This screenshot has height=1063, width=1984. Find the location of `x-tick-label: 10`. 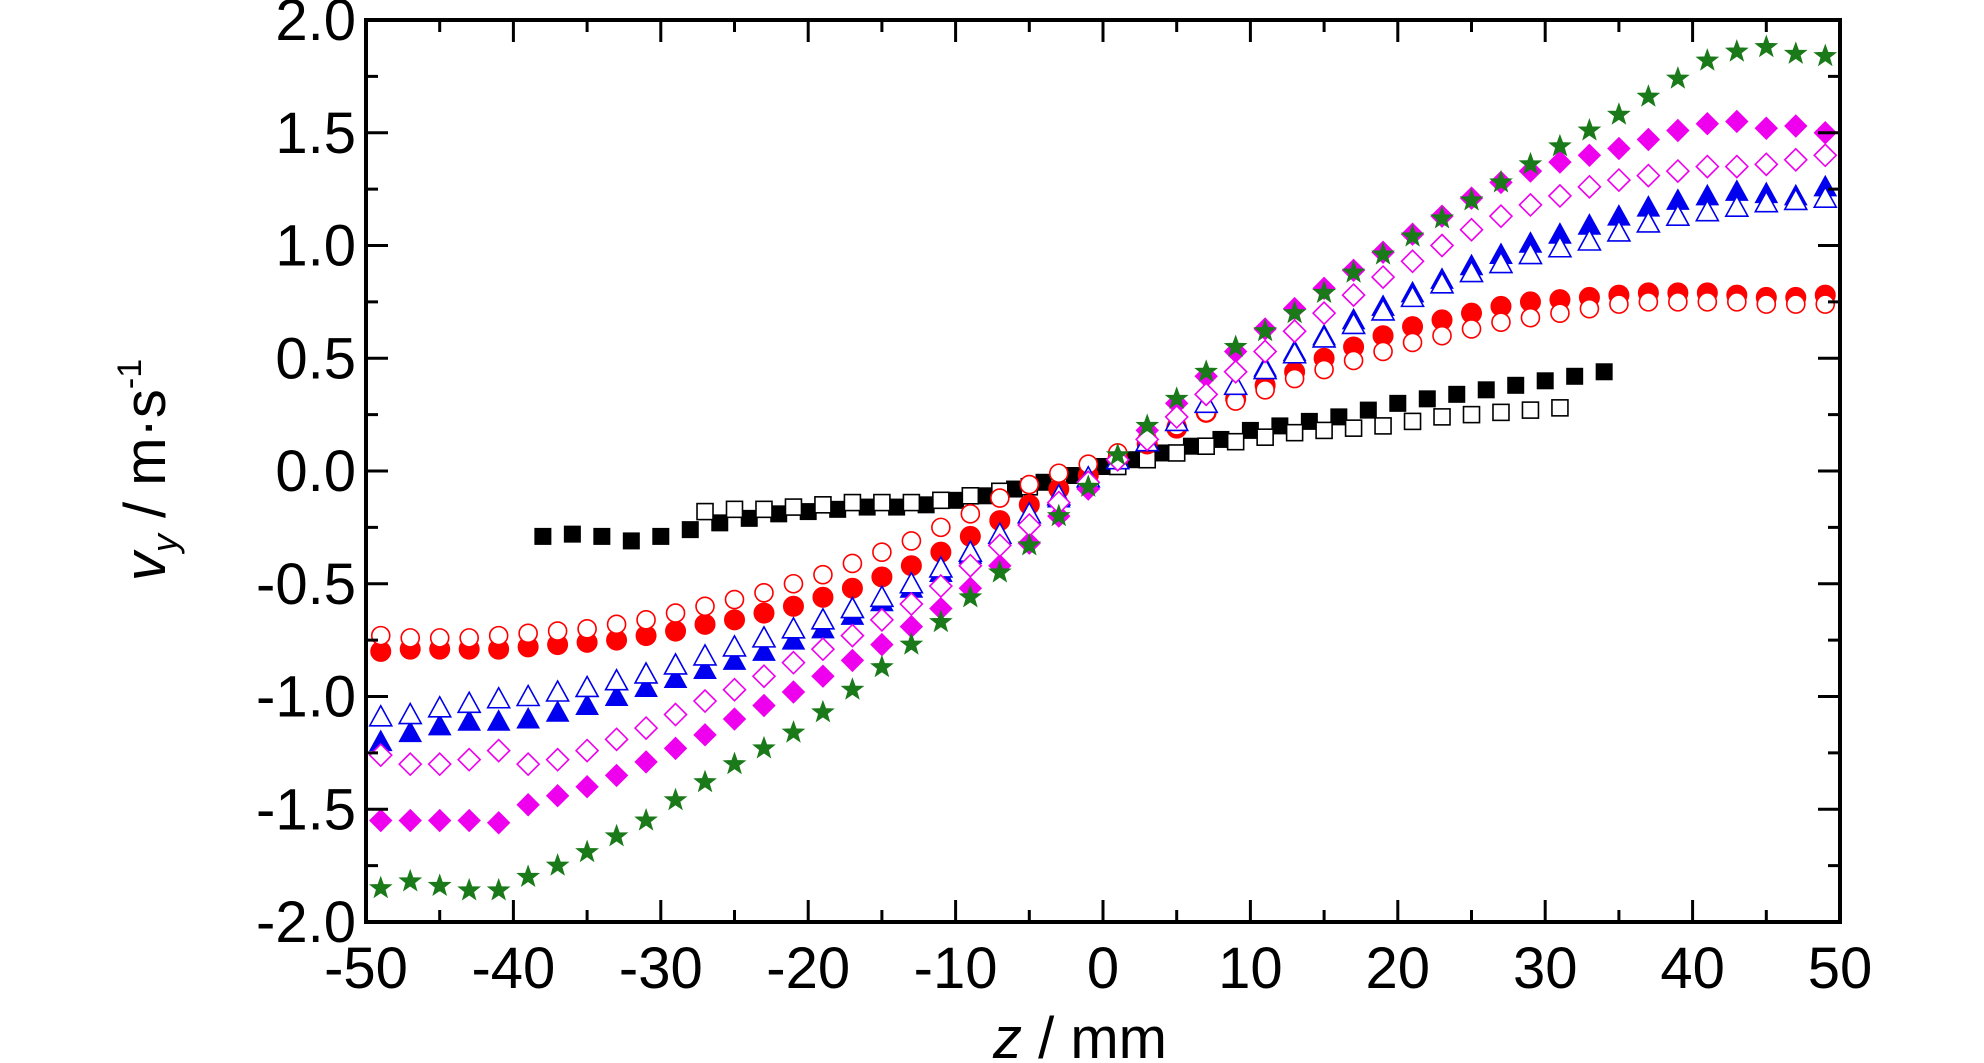

x-tick-label: 10 is located at coordinates (1250, 968).